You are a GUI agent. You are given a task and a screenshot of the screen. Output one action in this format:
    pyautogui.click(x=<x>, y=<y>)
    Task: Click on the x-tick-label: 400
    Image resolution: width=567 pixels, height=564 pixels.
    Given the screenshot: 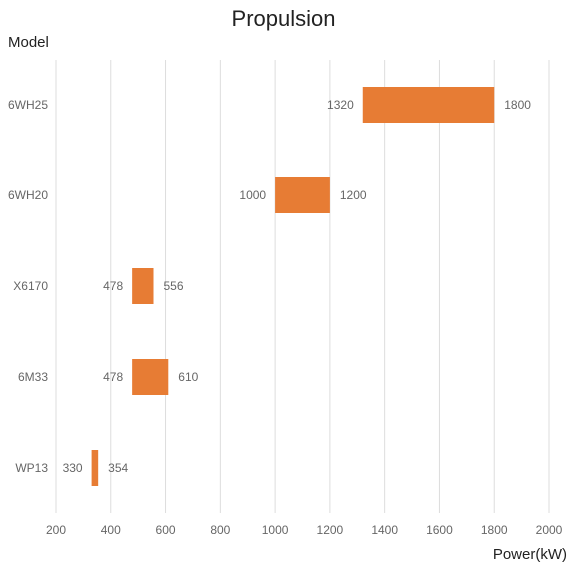 What is the action you would take?
    pyautogui.click(x=111, y=530)
    